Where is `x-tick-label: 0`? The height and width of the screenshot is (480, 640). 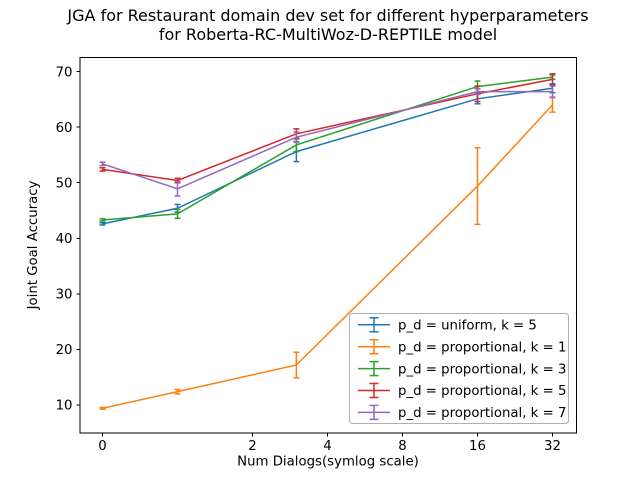
x-tick-label: 0 is located at coordinates (102, 446).